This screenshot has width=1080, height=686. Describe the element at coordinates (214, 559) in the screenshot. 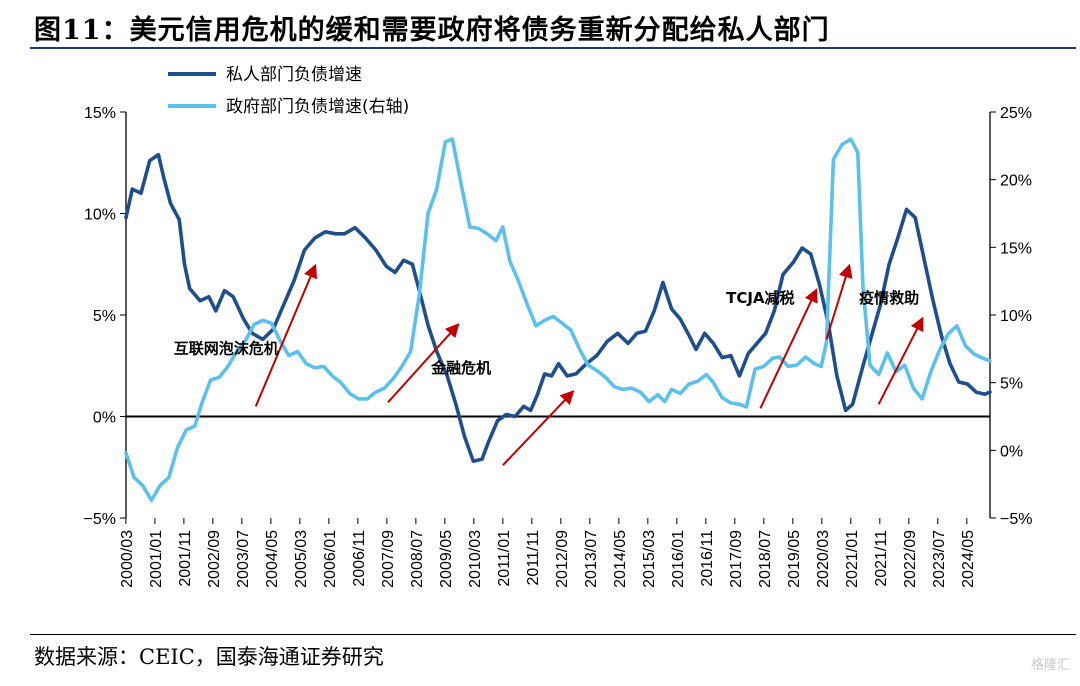

I see `x-tick-label: 2002/09` at that location.